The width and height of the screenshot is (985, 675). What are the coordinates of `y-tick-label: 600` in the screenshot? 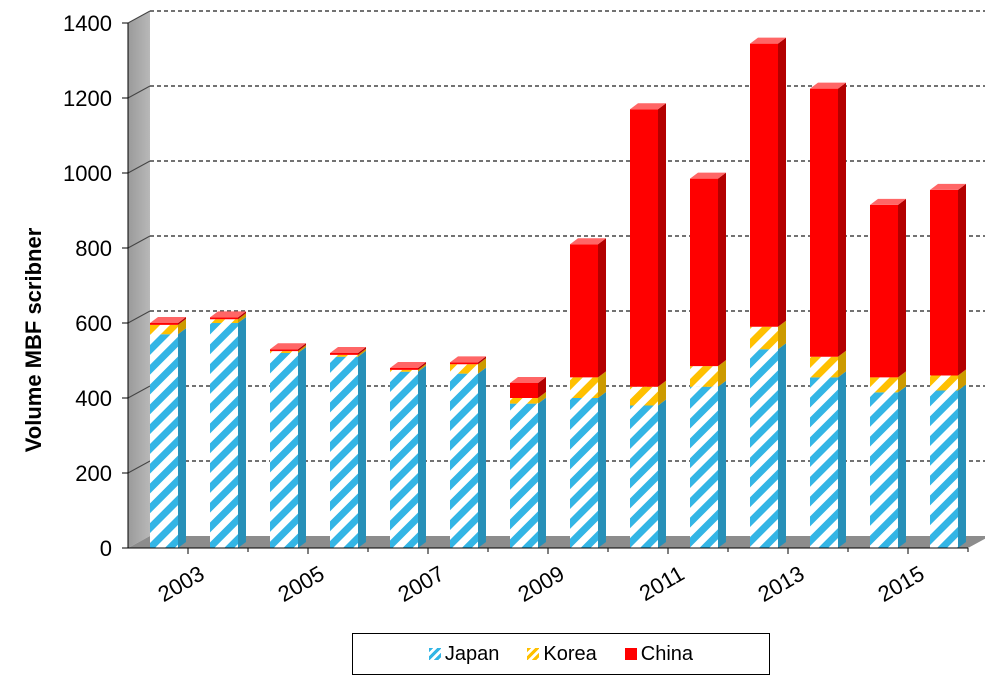 It's located at (93, 323).